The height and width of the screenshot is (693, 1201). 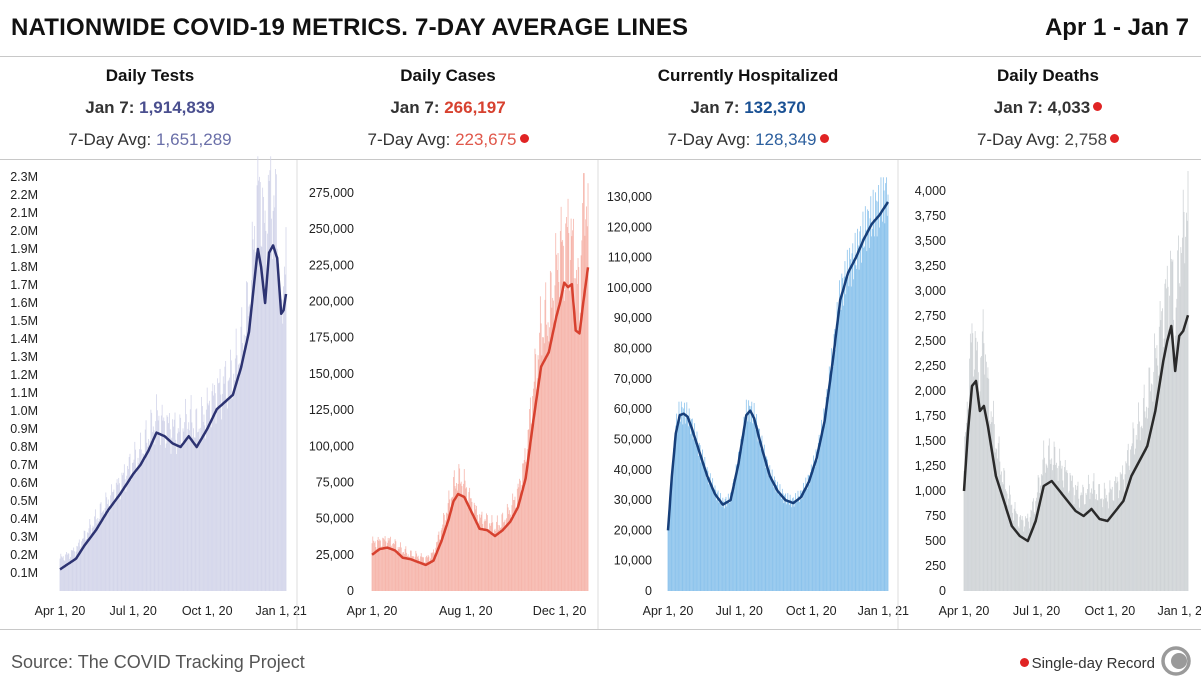 What do you see at coordinates (24, 339) in the screenshot?
I see `y-tick-label: 1.4M` at bounding box center [24, 339].